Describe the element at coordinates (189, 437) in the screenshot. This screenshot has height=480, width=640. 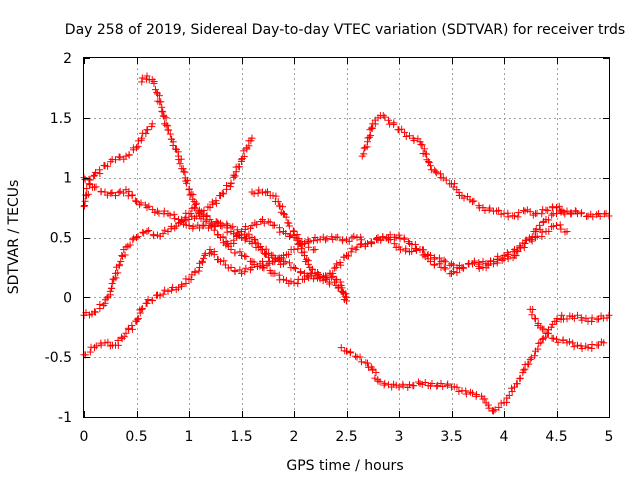
I see `x-tick-label: 1` at that location.